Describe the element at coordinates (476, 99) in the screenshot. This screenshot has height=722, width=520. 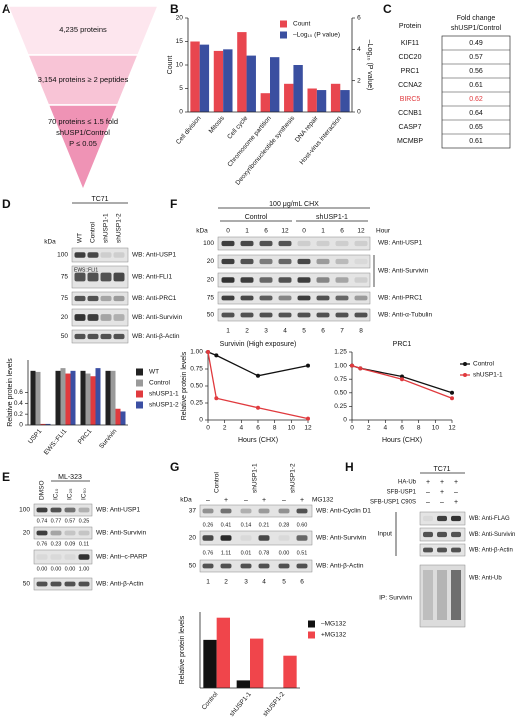
I see `table-cell: 0.62` at that location.